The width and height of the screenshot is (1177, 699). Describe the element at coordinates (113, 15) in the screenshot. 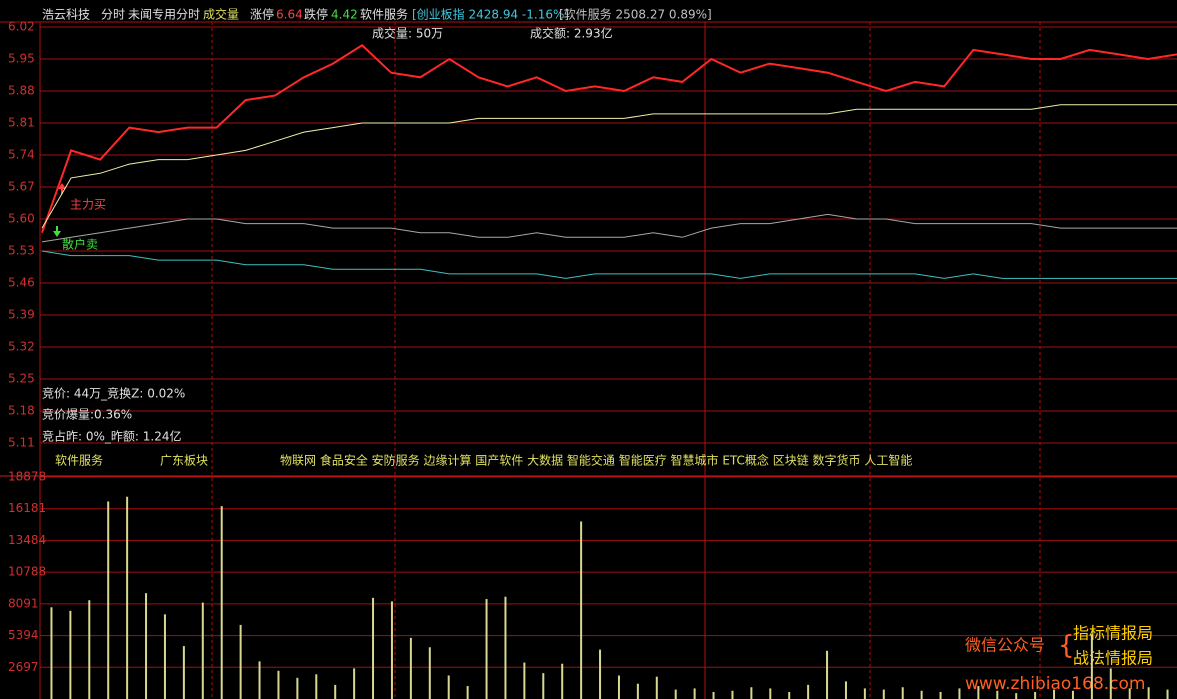

I see `mode: 分时` at that location.